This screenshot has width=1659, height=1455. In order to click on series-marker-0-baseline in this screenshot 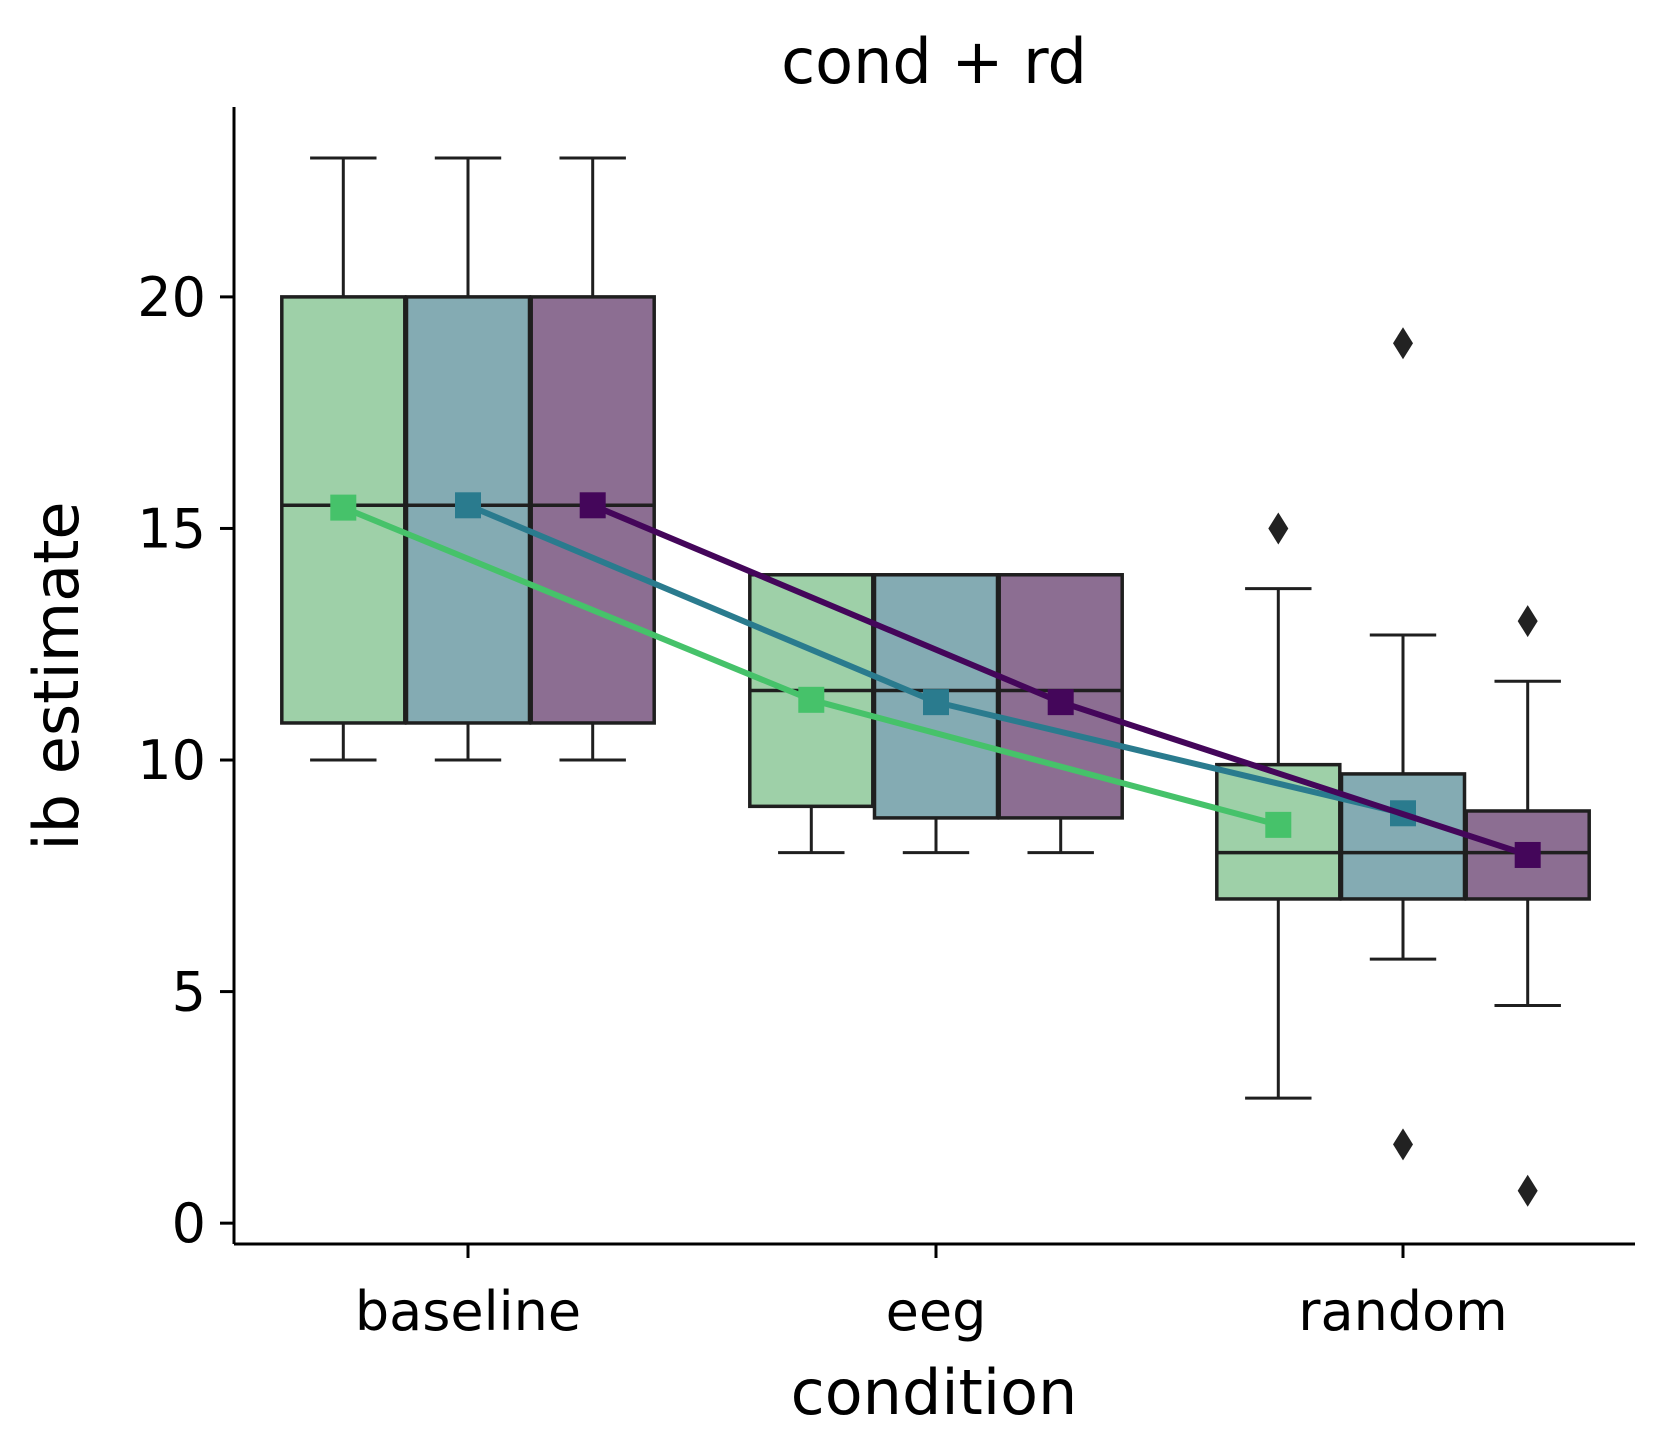, I will do `click(343, 507)`.